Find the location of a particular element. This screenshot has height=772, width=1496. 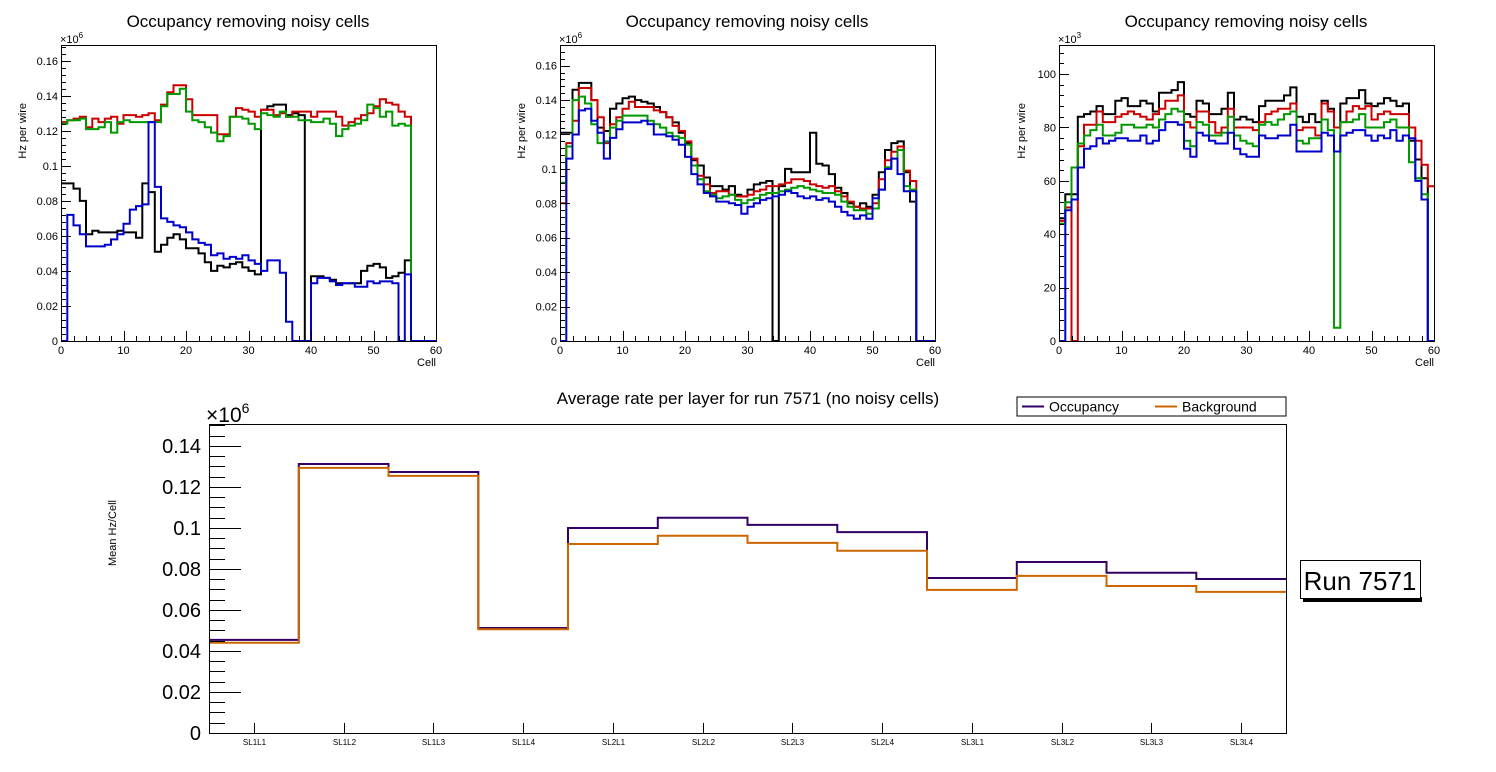

panel-3-title: Occupancy removing noisy cells is located at coordinates (1246, 21).